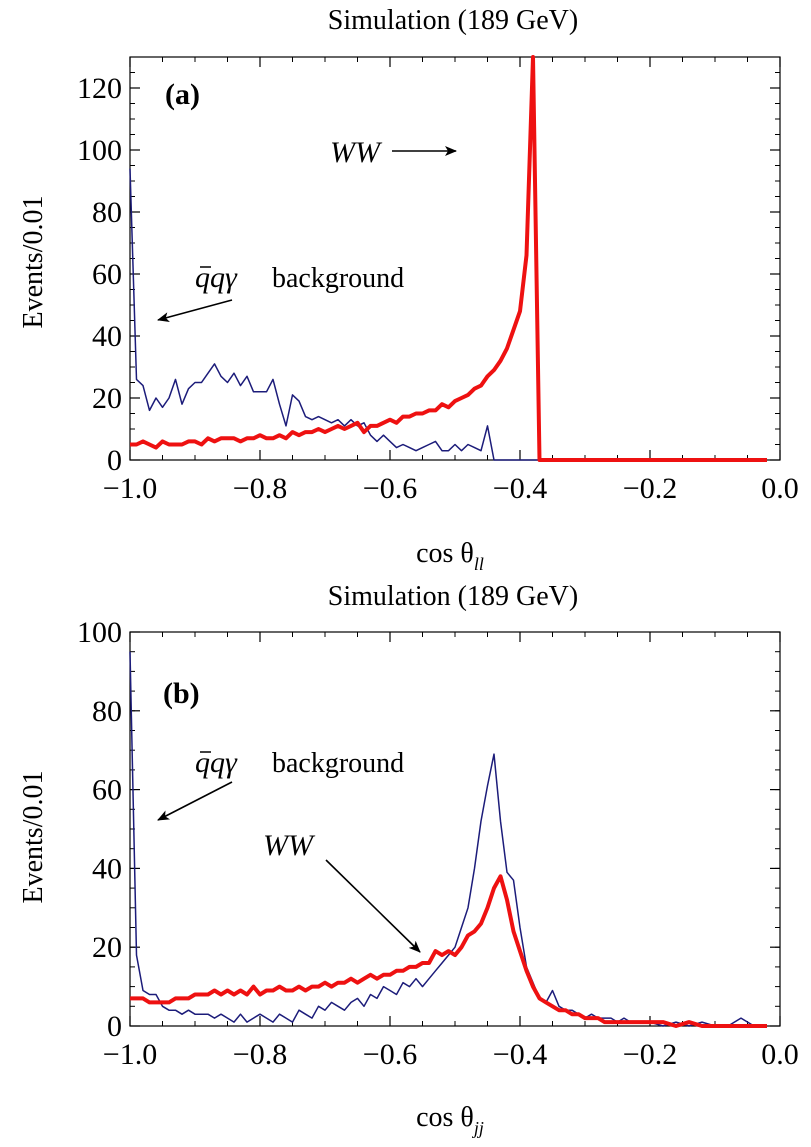  Describe the element at coordinates (289, 845) in the screenshot. I see `ww-label-b: WW` at that location.